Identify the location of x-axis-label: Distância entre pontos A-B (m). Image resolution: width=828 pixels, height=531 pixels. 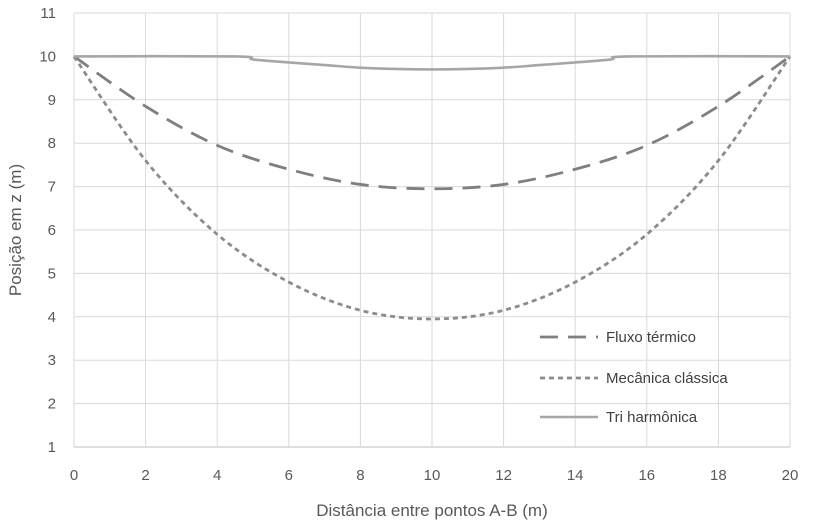
(431, 510).